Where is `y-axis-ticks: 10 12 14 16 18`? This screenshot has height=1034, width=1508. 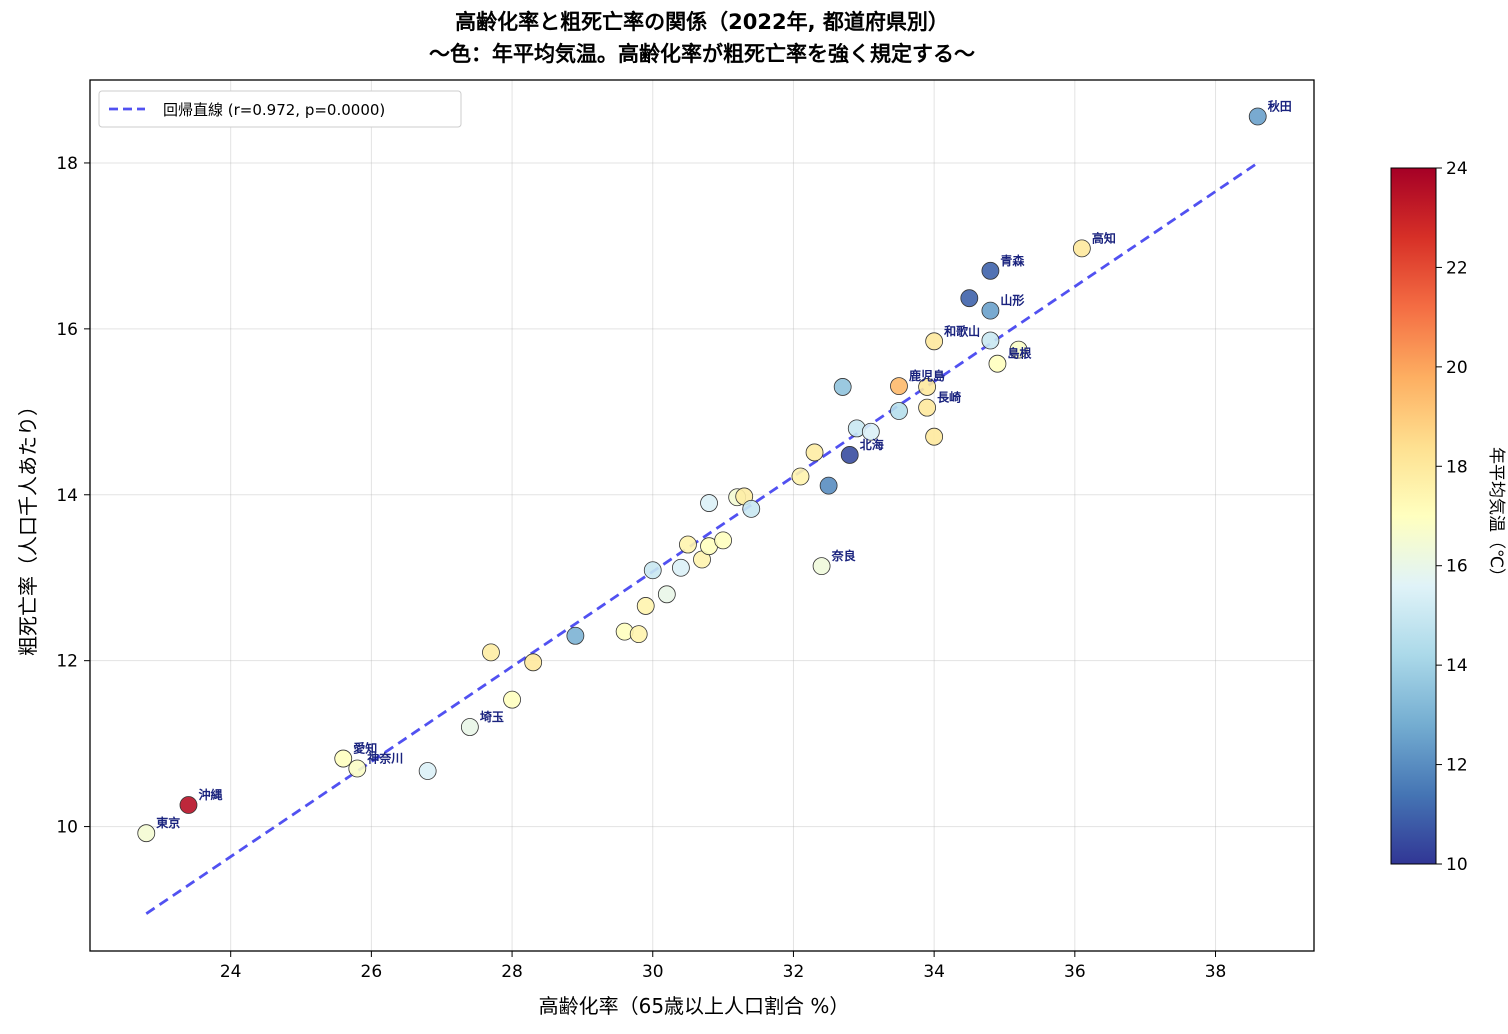
y-axis-ticks: 10 12 14 16 18 is located at coordinates (73, 496).